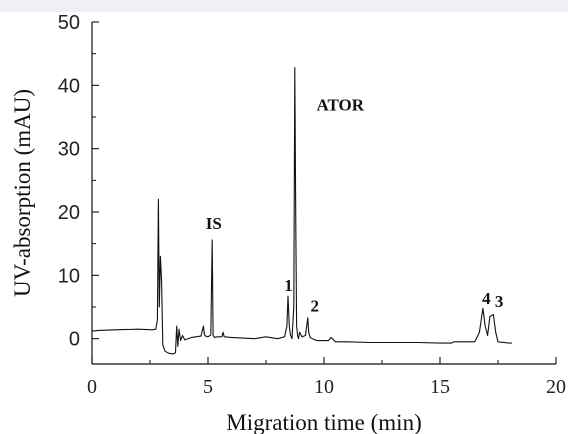 Image resolution: width=568 pixels, height=434 pixels. Describe the element at coordinates (214, 223) in the screenshot. I see `peak-label: IS` at that location.